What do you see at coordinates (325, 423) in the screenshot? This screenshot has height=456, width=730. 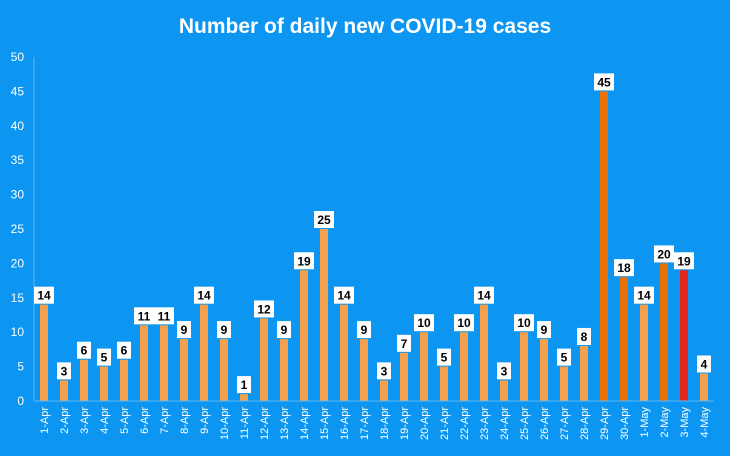 I see `x-tick-label: 15-Apr` at bounding box center [325, 423].